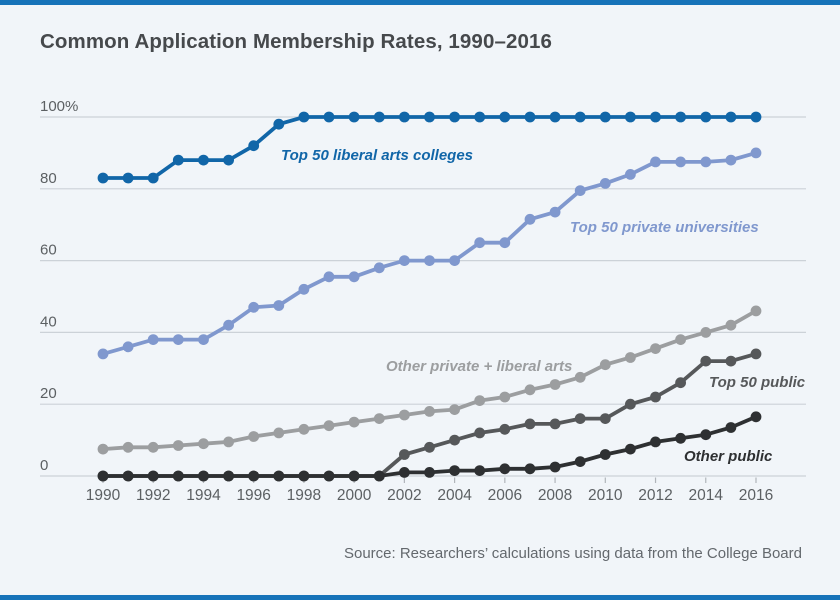  What do you see at coordinates (728, 456) in the screenshot?
I see `series-label-other-public: Other public` at bounding box center [728, 456].